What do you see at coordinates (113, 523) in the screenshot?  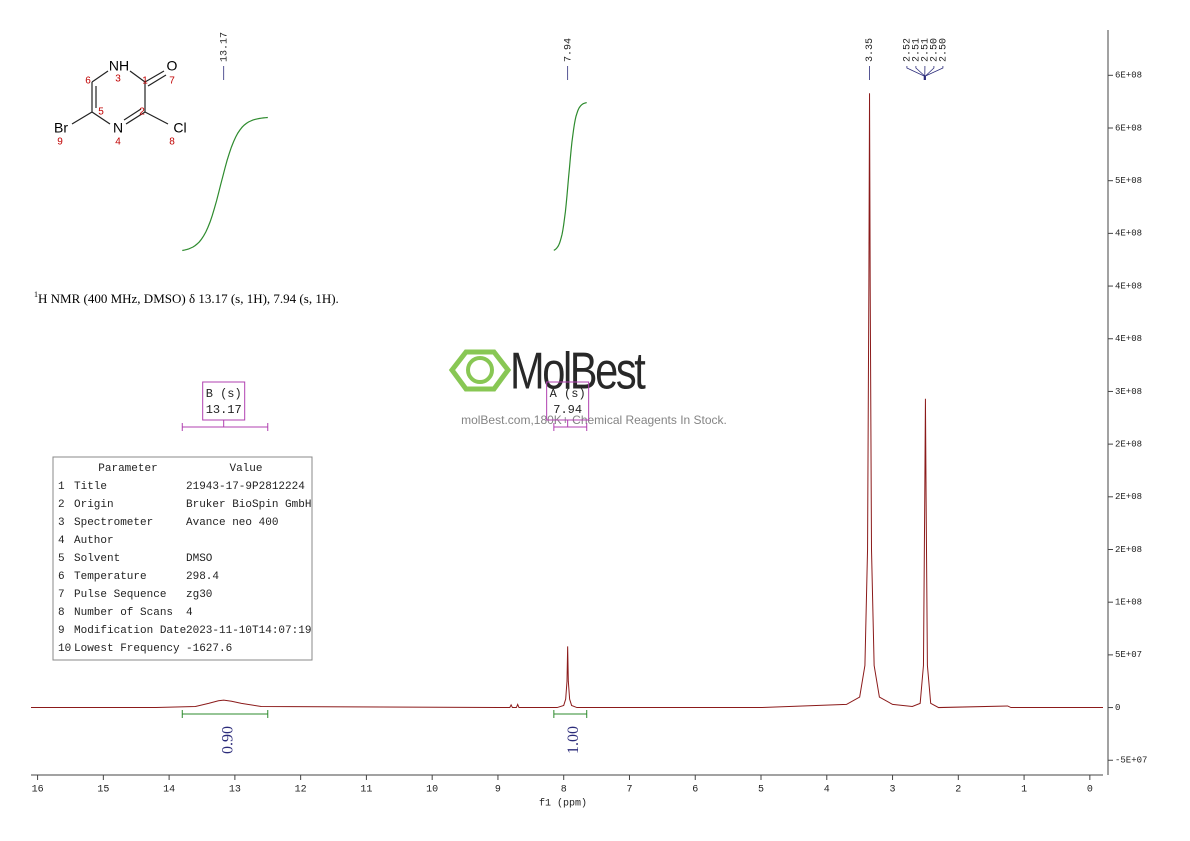 I see `table-cell: Spectrometer` at bounding box center [113, 523].